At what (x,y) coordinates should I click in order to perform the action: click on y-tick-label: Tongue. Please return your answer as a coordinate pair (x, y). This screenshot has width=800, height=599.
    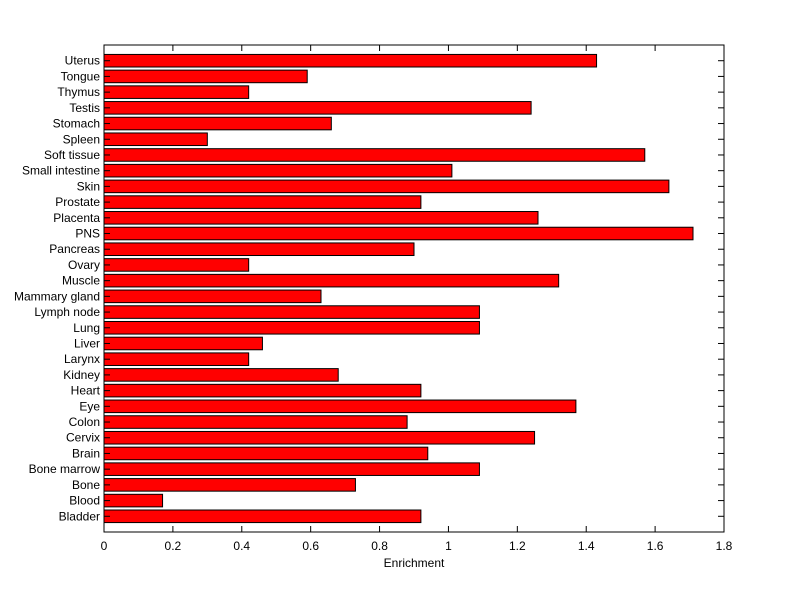
    Looking at the image, I should click on (81, 76).